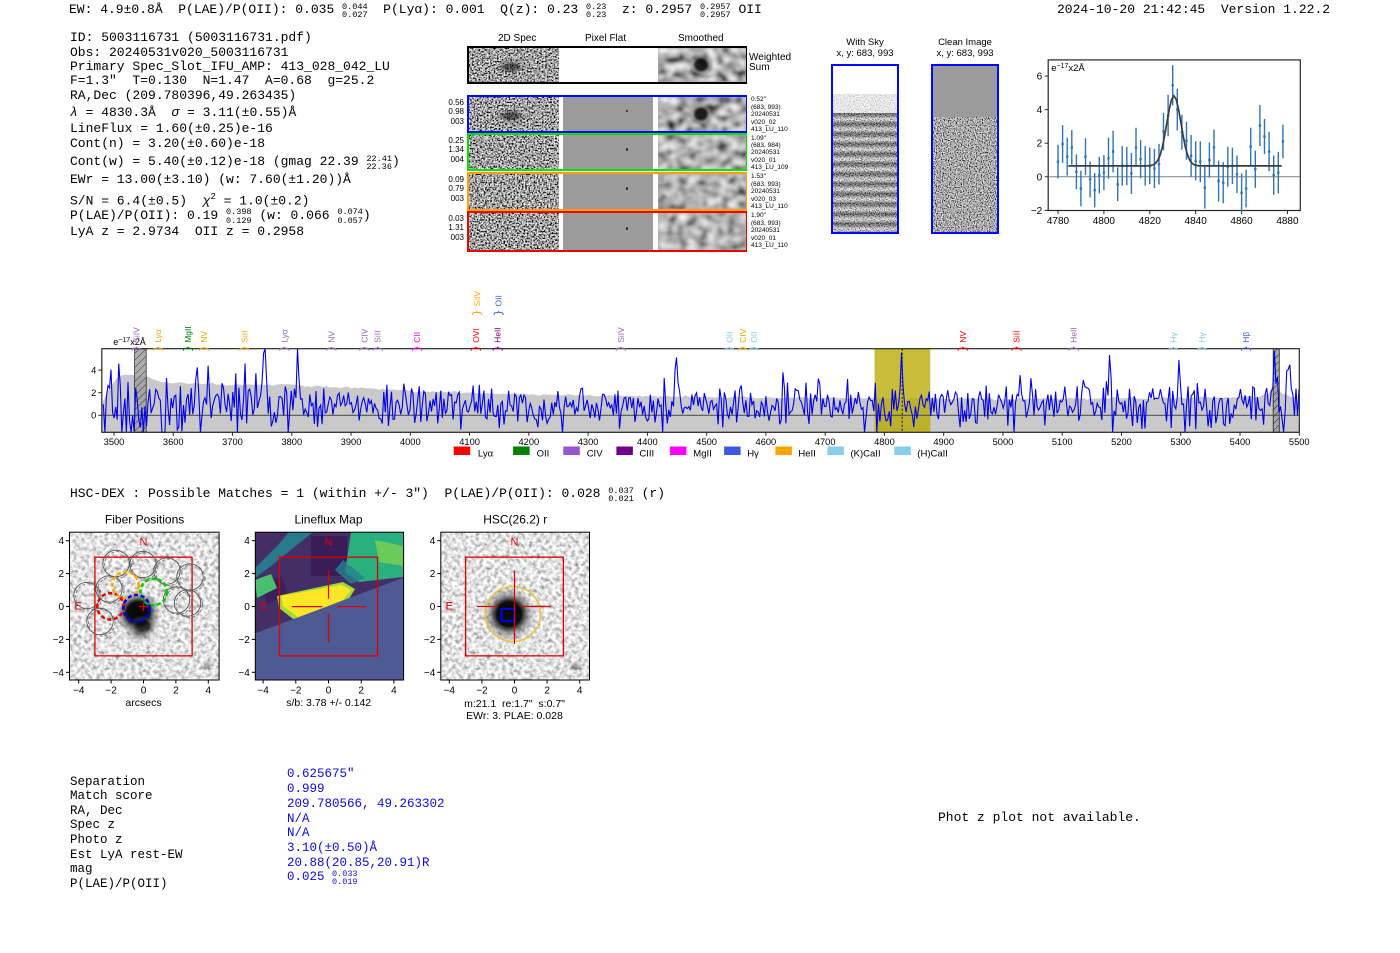 The image size is (1400, 953). Describe the element at coordinates (866, 454) in the screenshot. I see `svg-text: (K)CaII` at that location.